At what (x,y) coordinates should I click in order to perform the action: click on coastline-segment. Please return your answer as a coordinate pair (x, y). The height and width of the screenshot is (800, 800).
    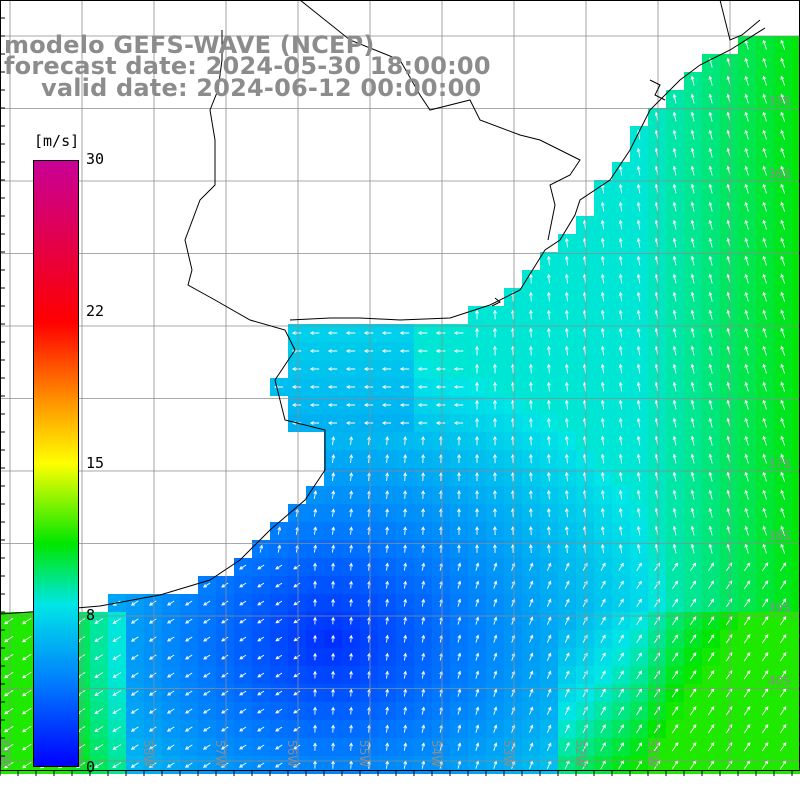
    Looking at the image, I should click on (740, 20).